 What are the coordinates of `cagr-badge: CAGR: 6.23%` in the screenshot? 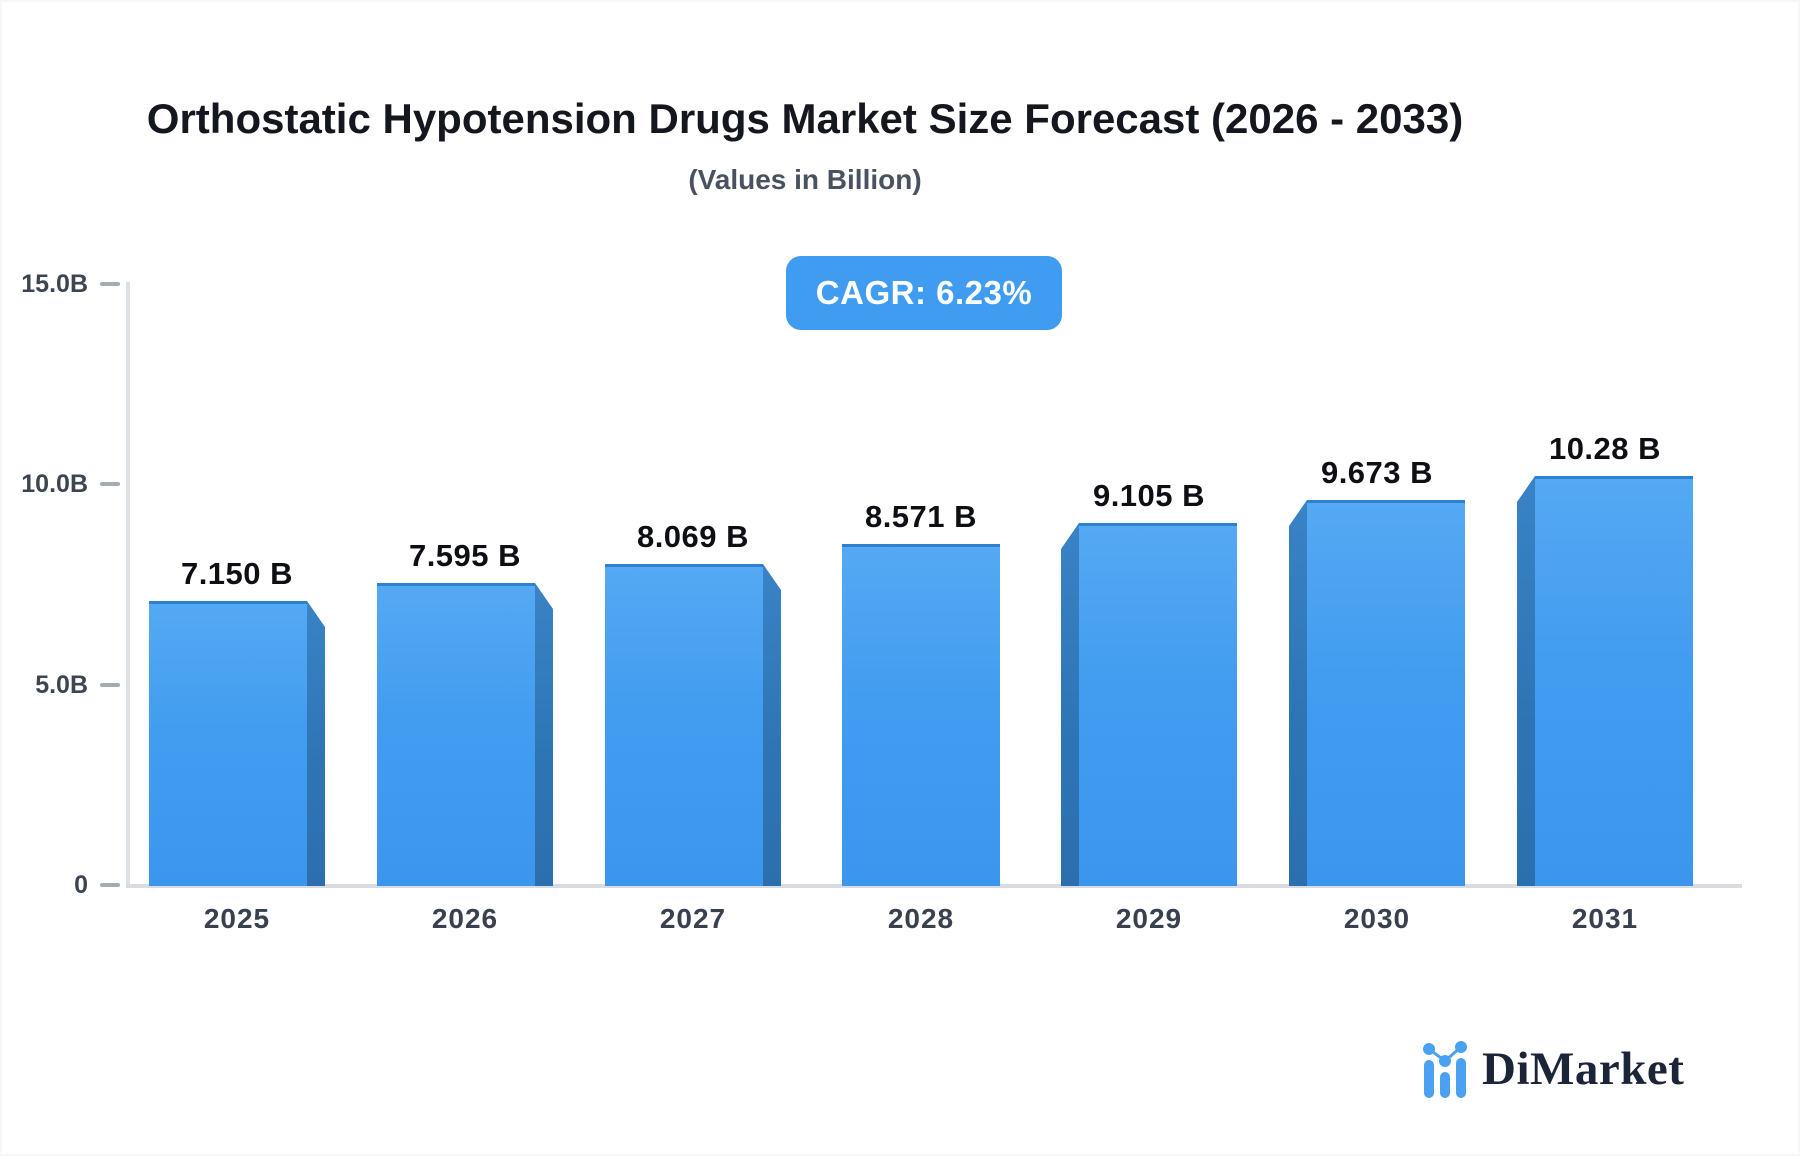 It's located at (924, 293).